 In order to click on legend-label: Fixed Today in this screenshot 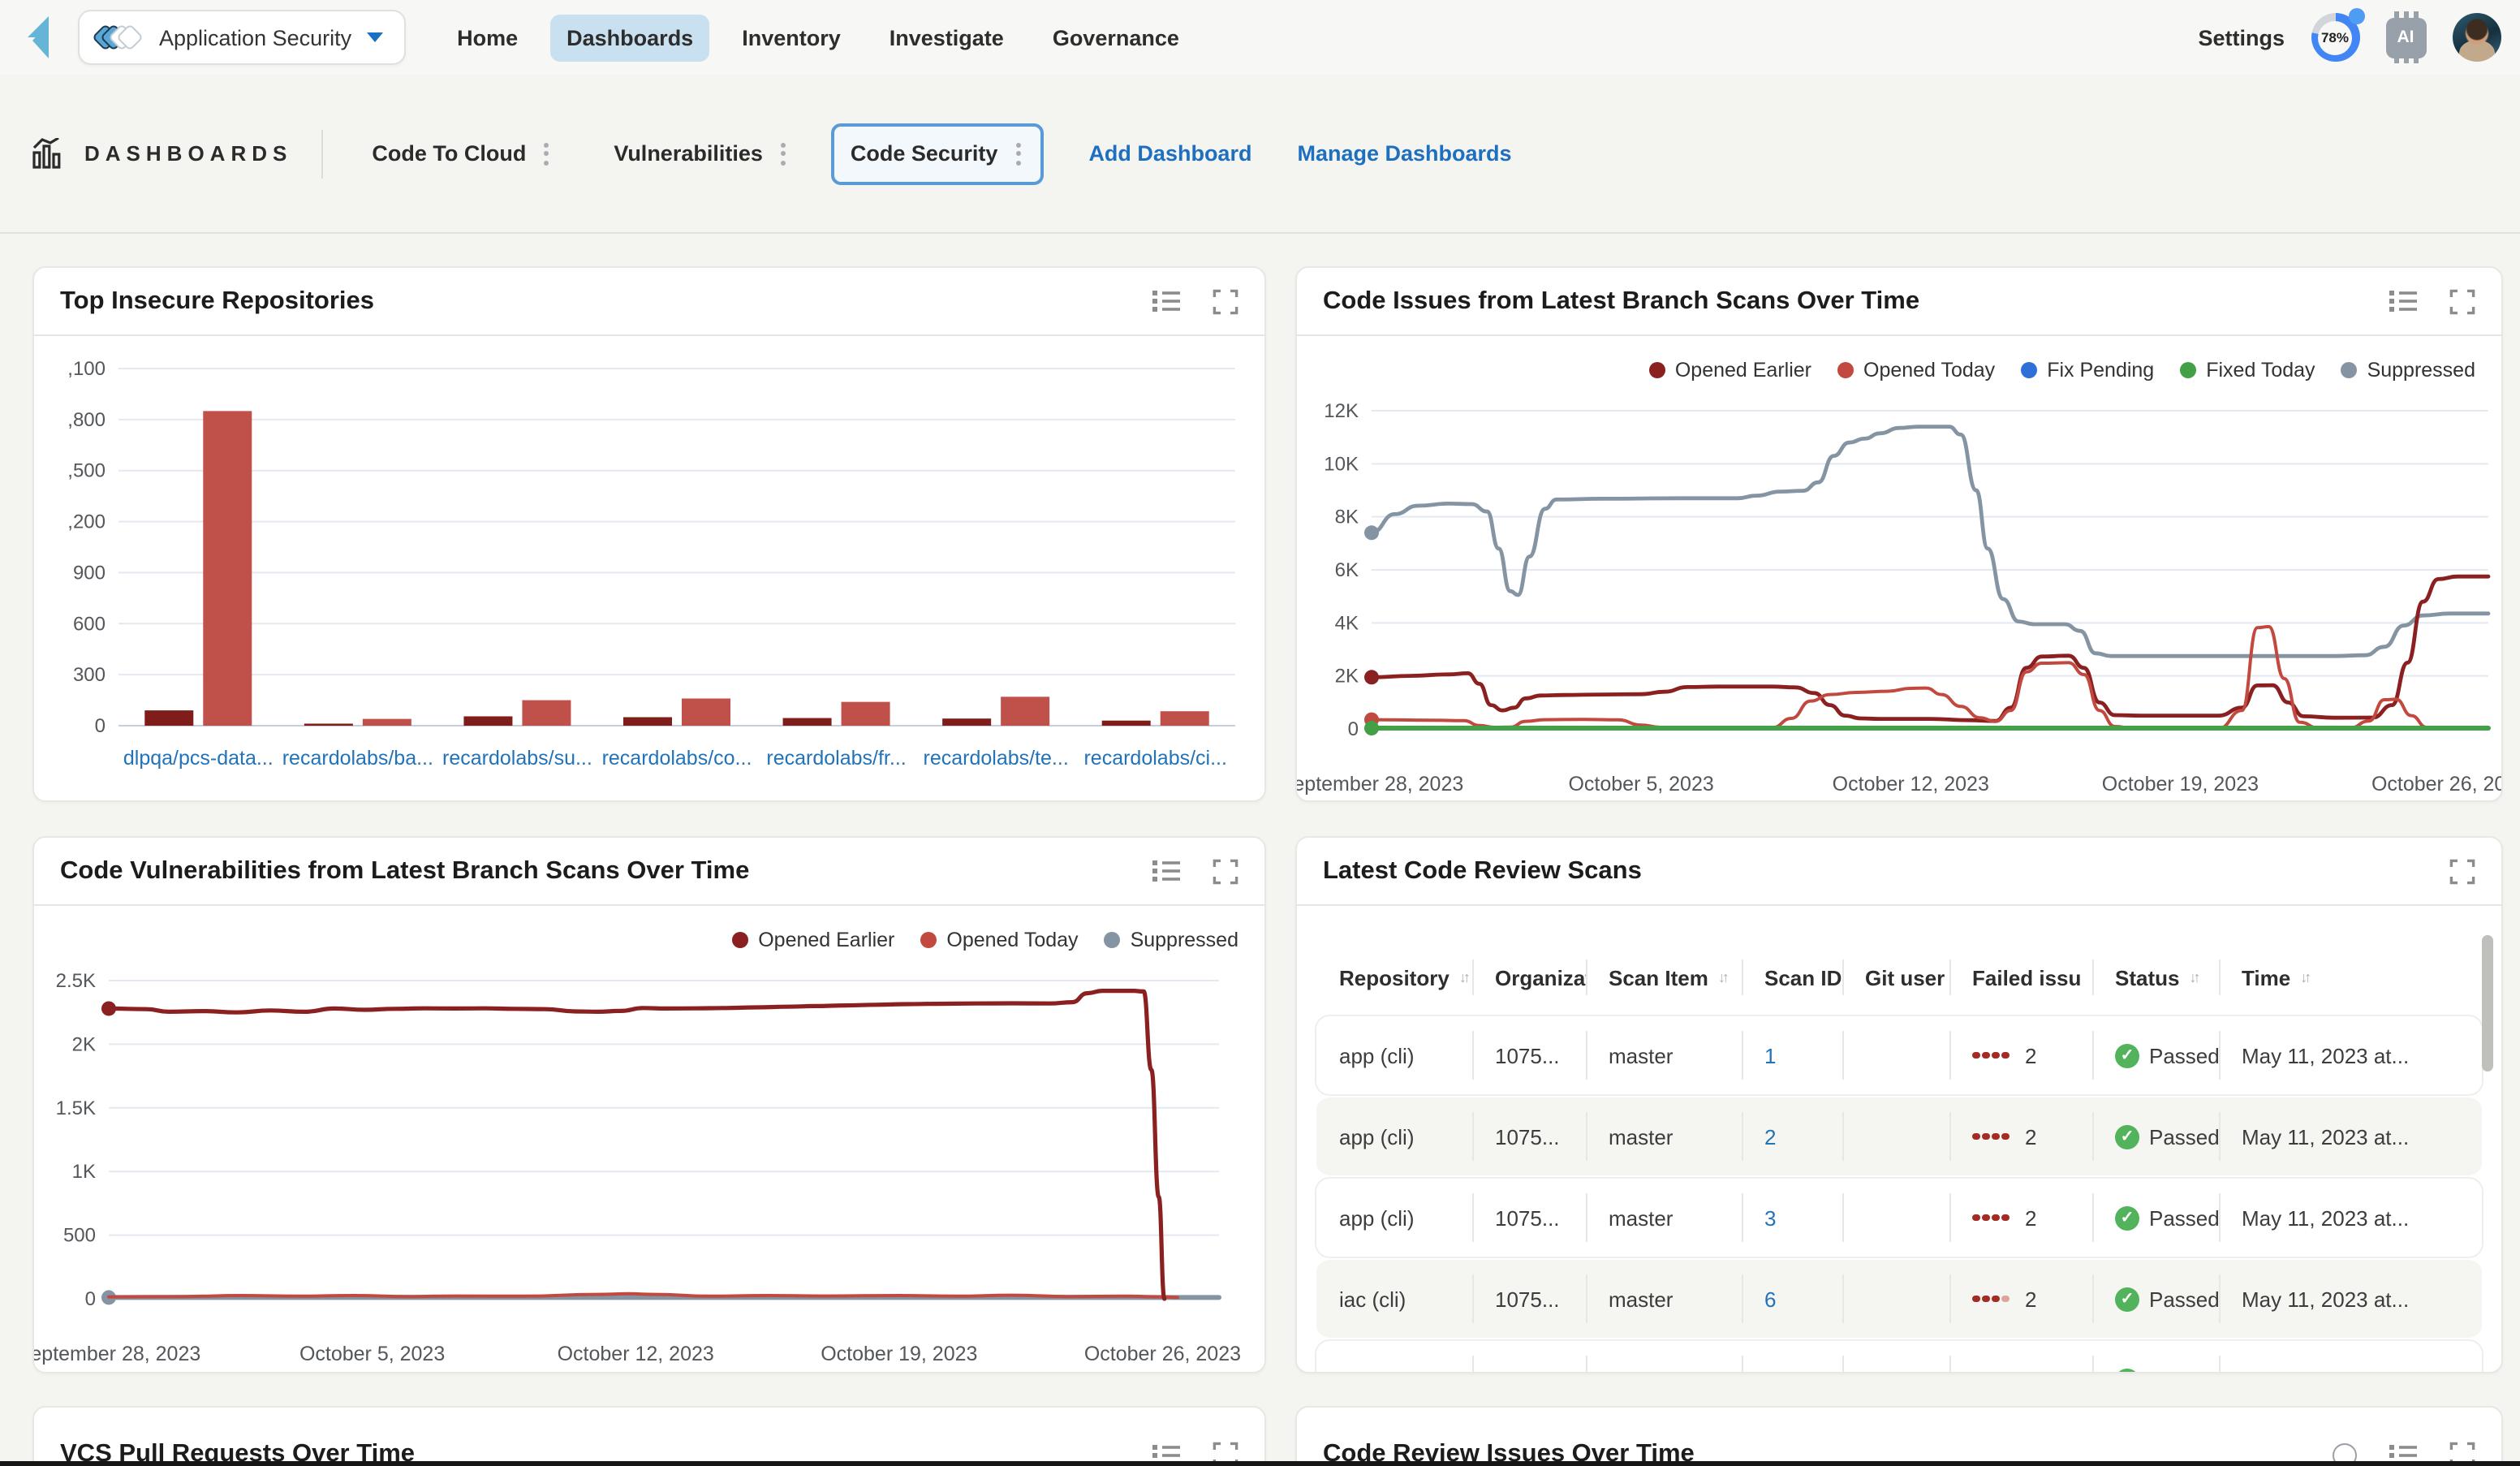, I will do `click(2261, 370)`.